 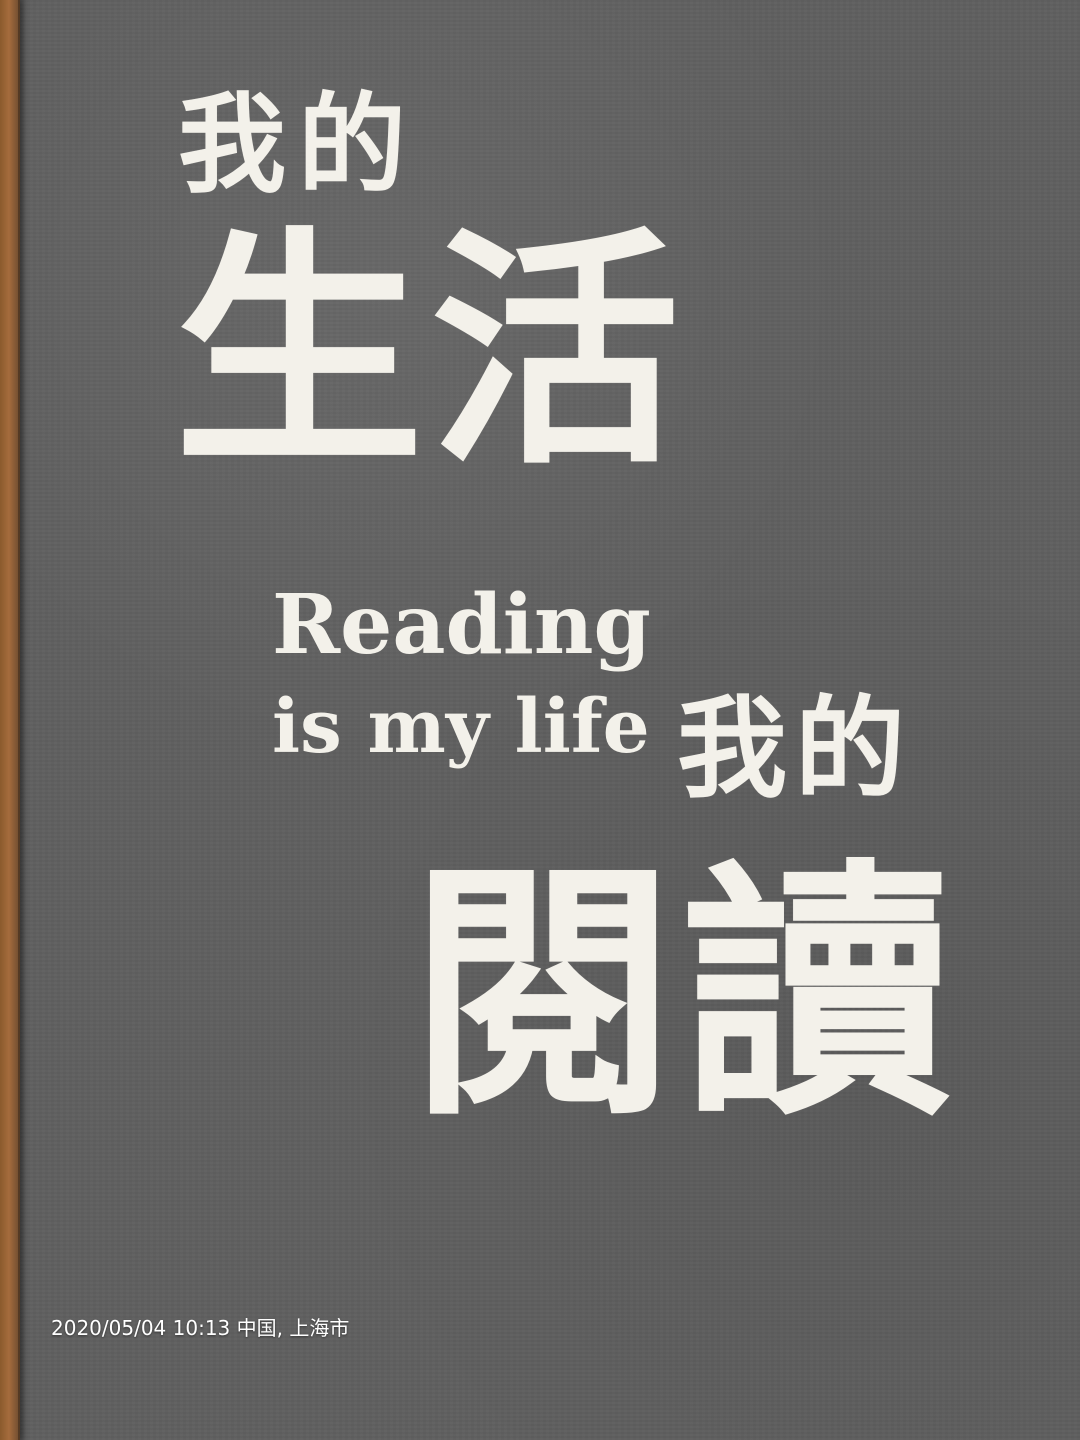 I want to click on photo-timestamp: 2020/05/04 10:13 中国, 上海市, so click(x=200, y=1328).